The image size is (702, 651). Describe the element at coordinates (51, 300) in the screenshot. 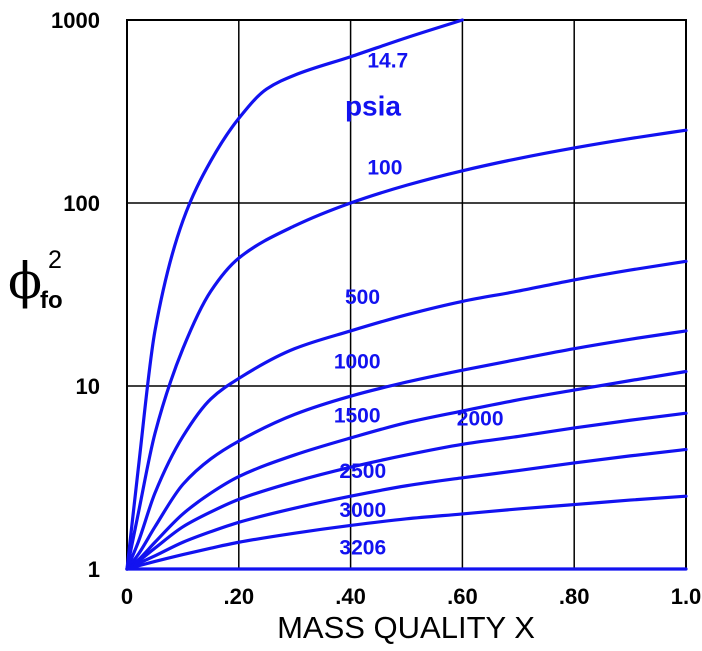

I see `y-axis-label-subscript: fo` at that location.